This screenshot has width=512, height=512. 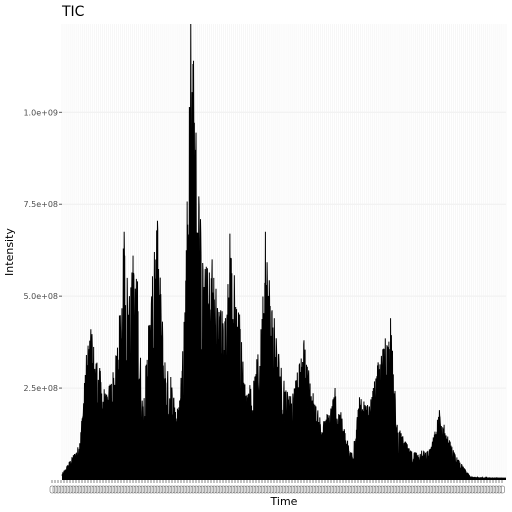 I want to click on x-axis, so click(x=277, y=487).